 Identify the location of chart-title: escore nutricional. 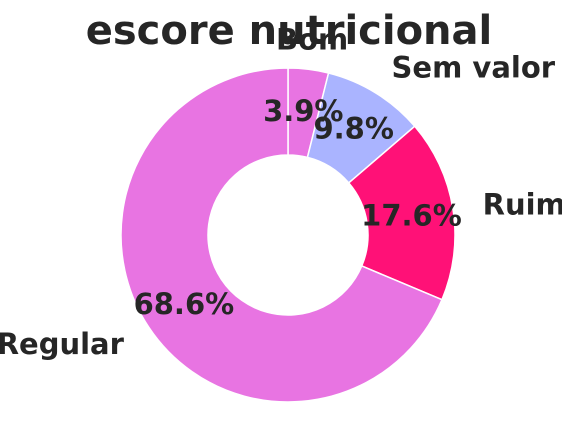
(289, 31).